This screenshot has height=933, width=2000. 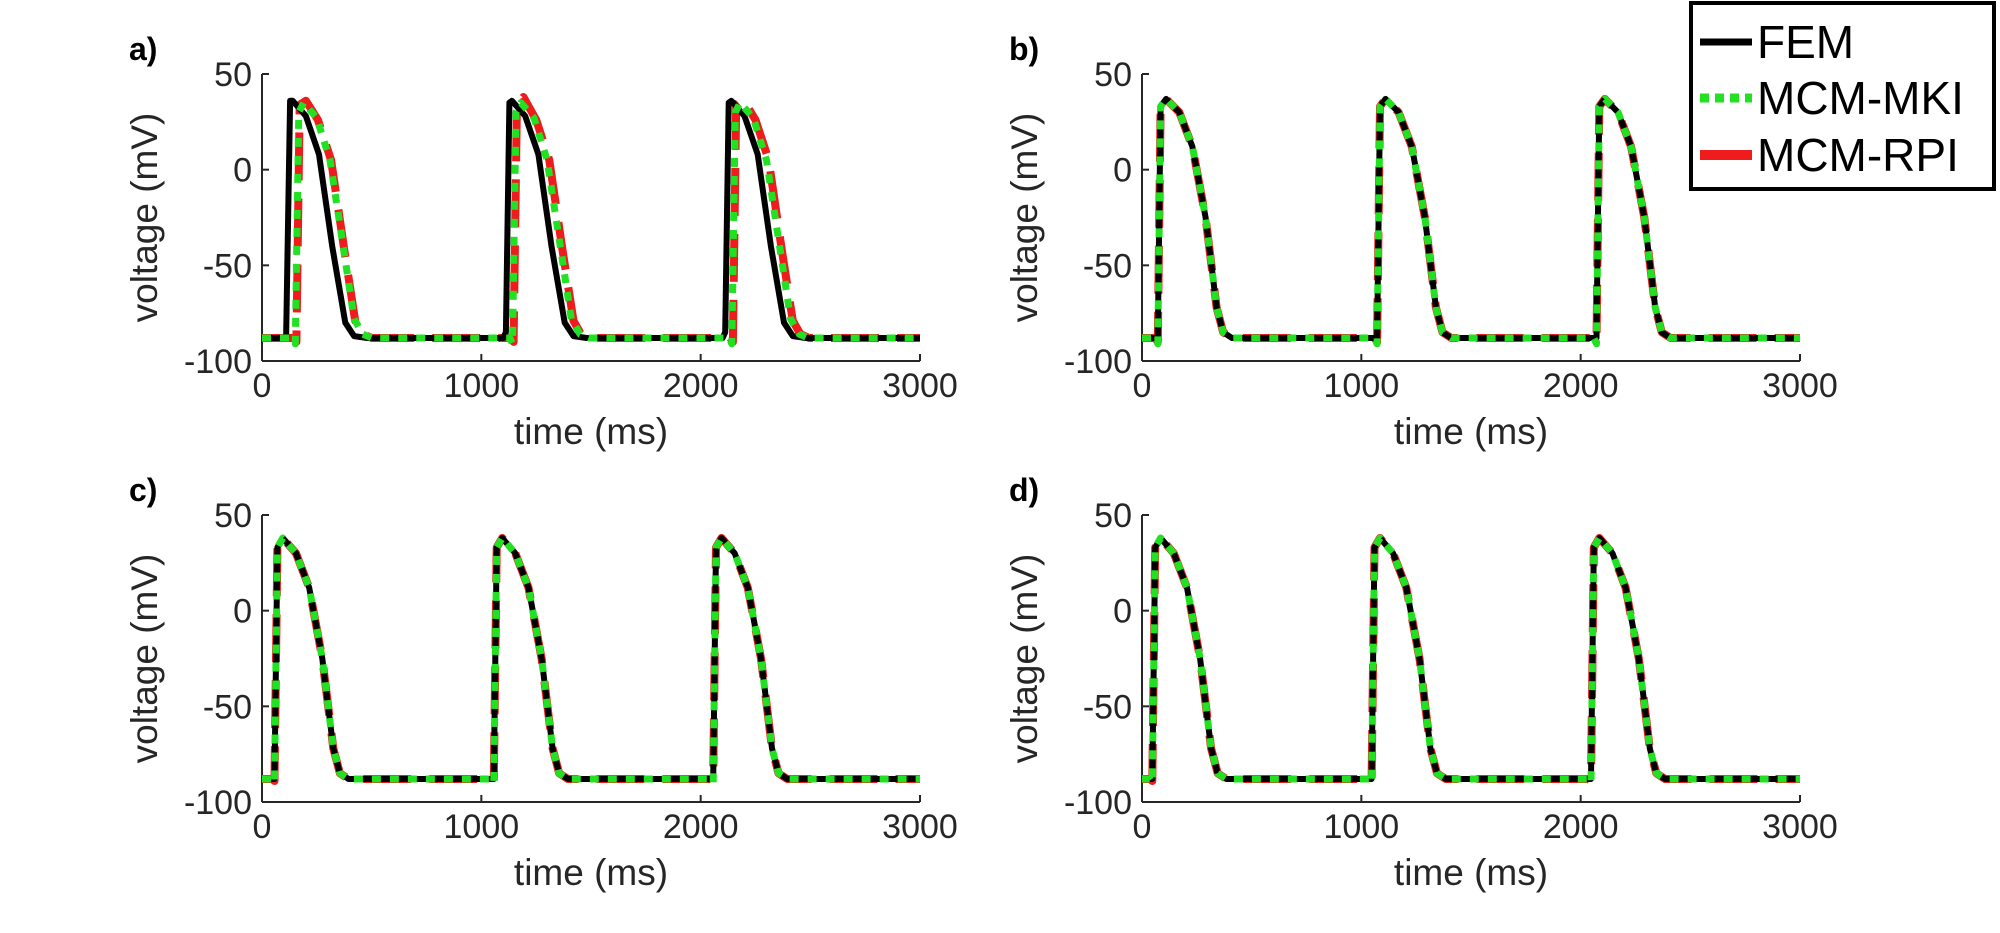 What do you see at coordinates (143, 490) in the screenshot?
I see `panel-label: c)` at bounding box center [143, 490].